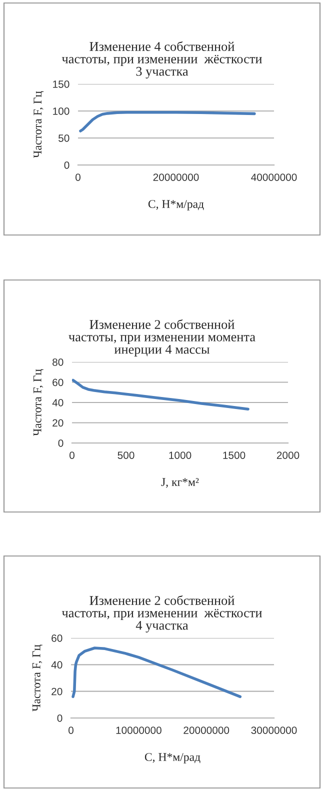 Image resolution: width=324 pixels, height=793 pixels. I want to click on chart-title: Изменение 4 собственной частоты, при изменении жёсткости 3 участка, so click(162, 60).